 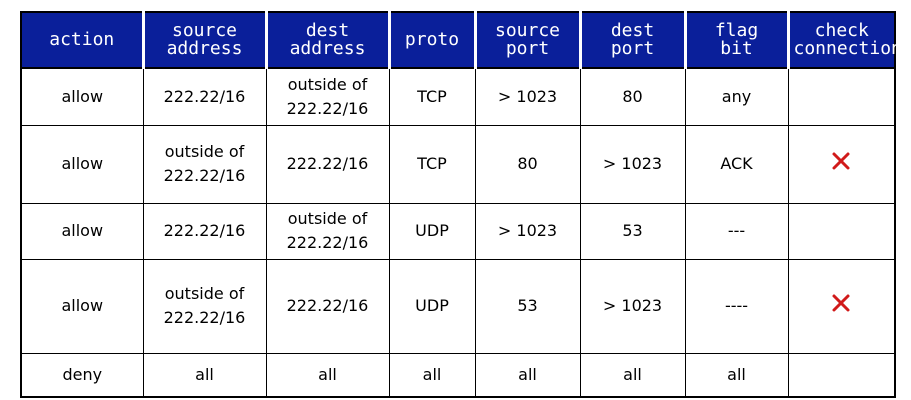 I want to click on source-address-cell: all, so click(x=204, y=375).